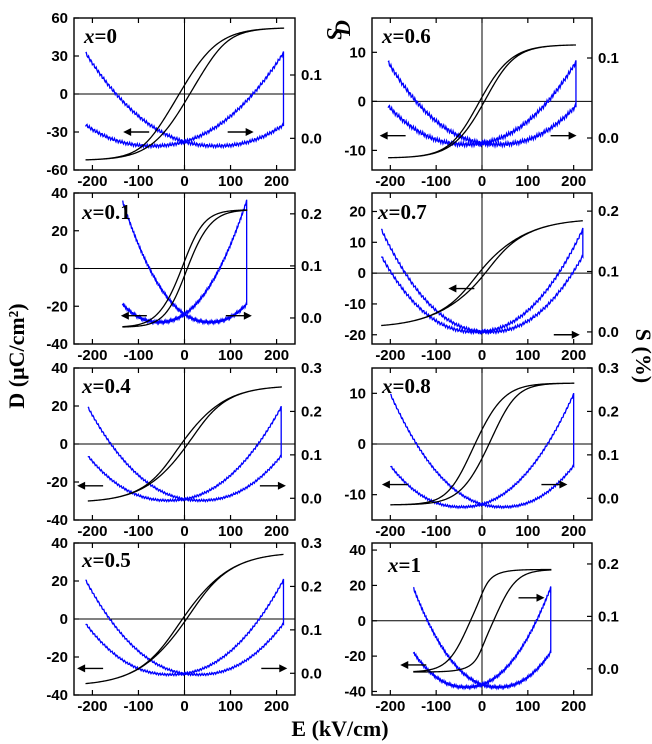 Image resolution: width=652 pixels, height=744 pixels. Describe the element at coordinates (406, 386) in the screenshot. I see `panel-label: x=0.8` at that location.